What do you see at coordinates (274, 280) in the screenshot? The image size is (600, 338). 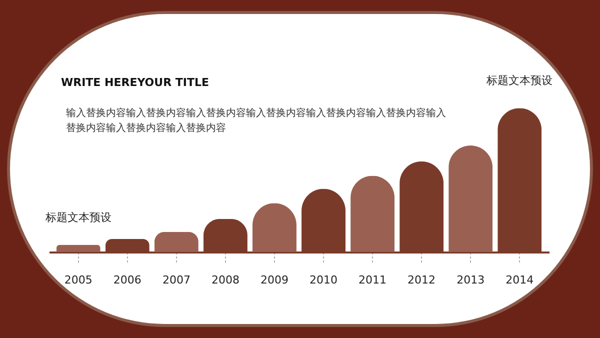 I see `x-tick-label: 2009` at bounding box center [274, 280].